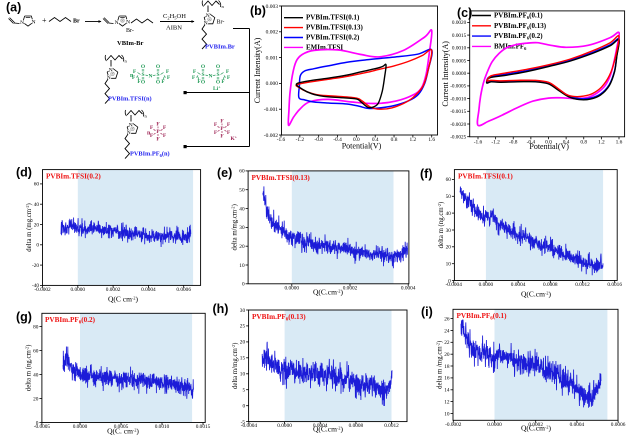  Describe the element at coordinates (130, 43) in the screenshot. I see `svg-text: VBIm-Br` at that location.